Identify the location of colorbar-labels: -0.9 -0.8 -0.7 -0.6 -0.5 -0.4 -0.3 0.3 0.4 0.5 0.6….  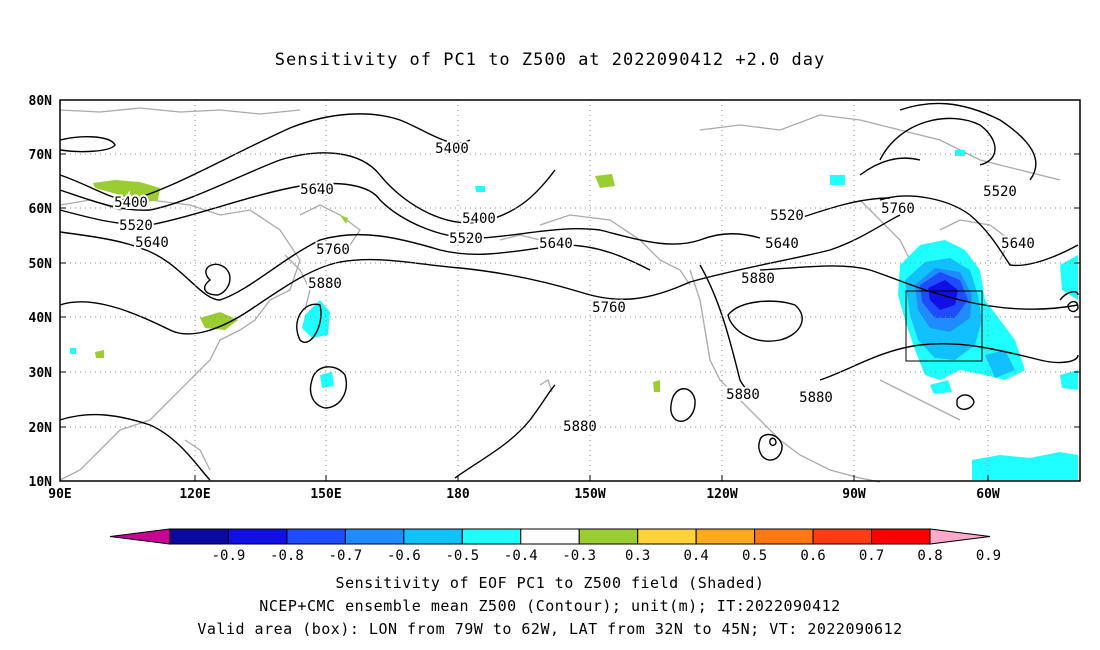
(607, 556).